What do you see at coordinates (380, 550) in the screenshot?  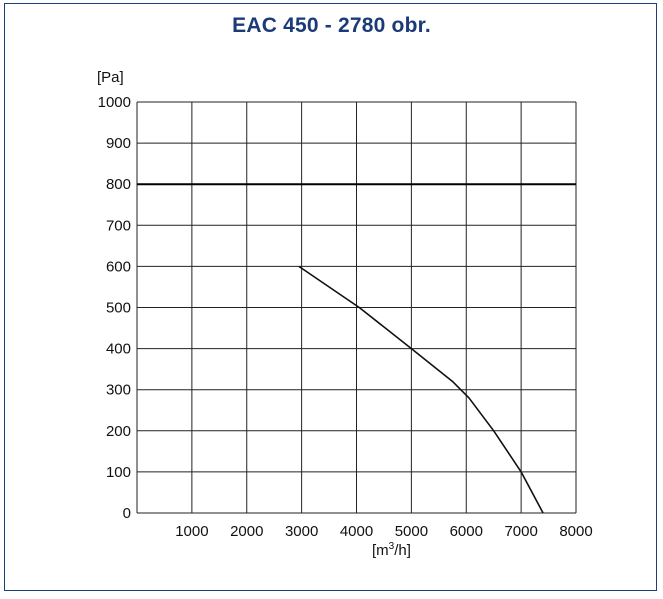 I see `x-axis-label-base: [m` at bounding box center [380, 550].